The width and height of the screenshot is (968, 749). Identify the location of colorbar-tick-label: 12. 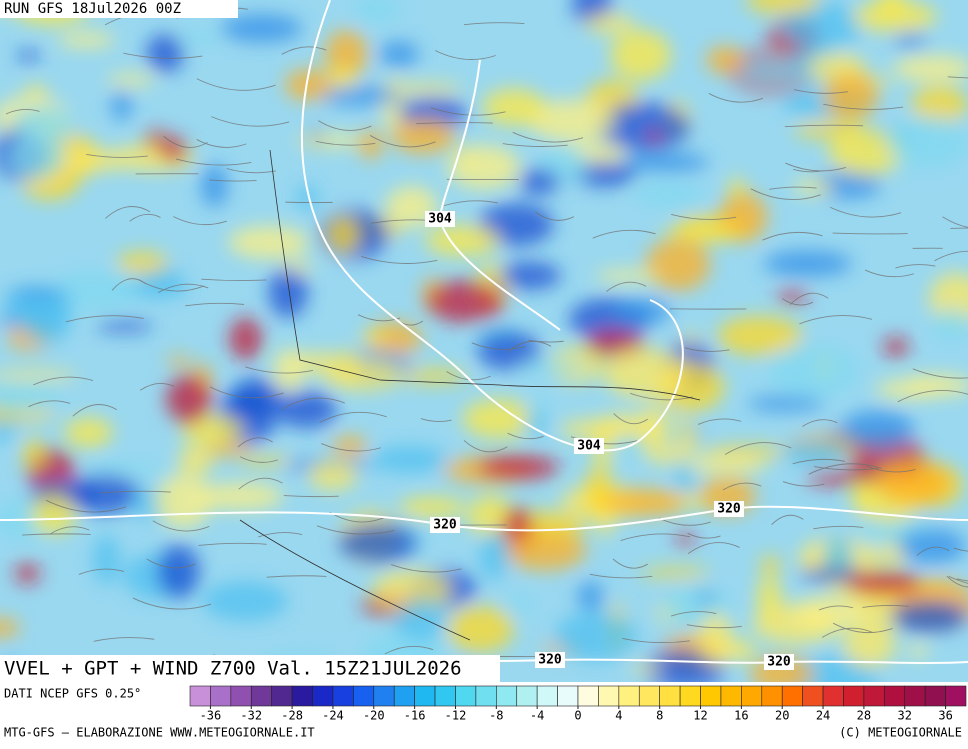
(700, 716).